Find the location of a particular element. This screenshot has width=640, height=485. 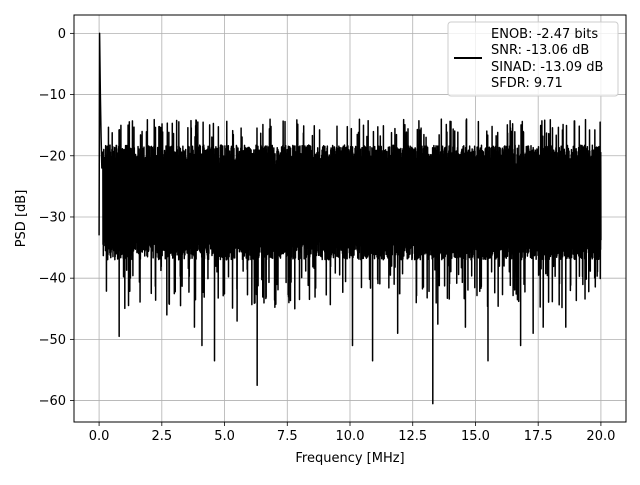

legend-entry-snr: SNR: -13.06 dB is located at coordinates (540, 50).